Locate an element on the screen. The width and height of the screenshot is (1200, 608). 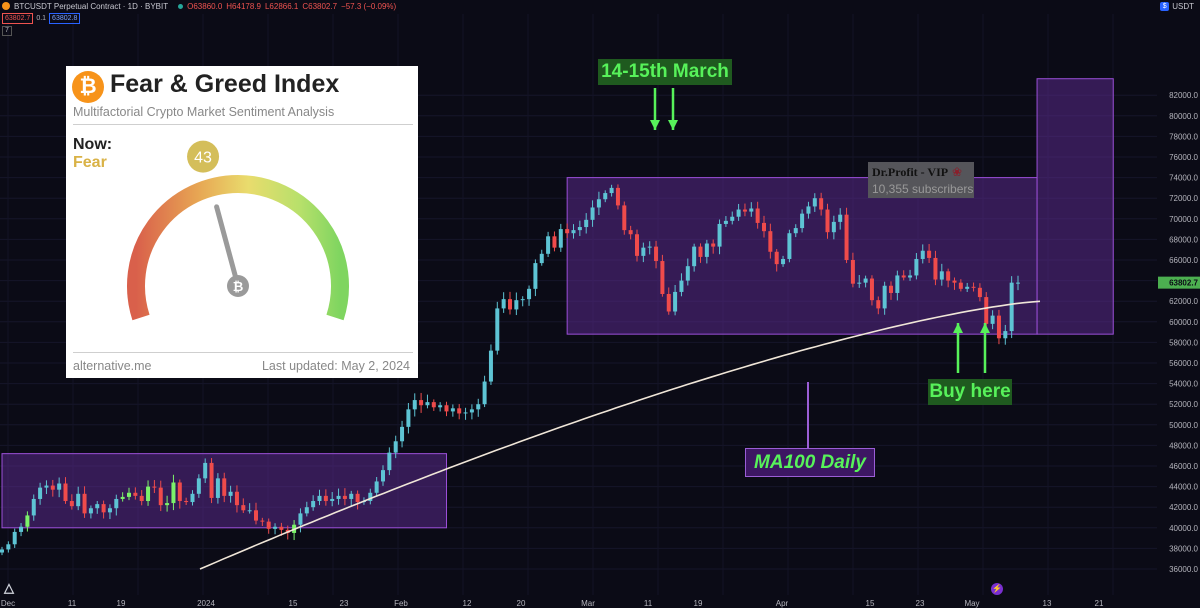
gauge-arc is located at coordinates (238, 248).